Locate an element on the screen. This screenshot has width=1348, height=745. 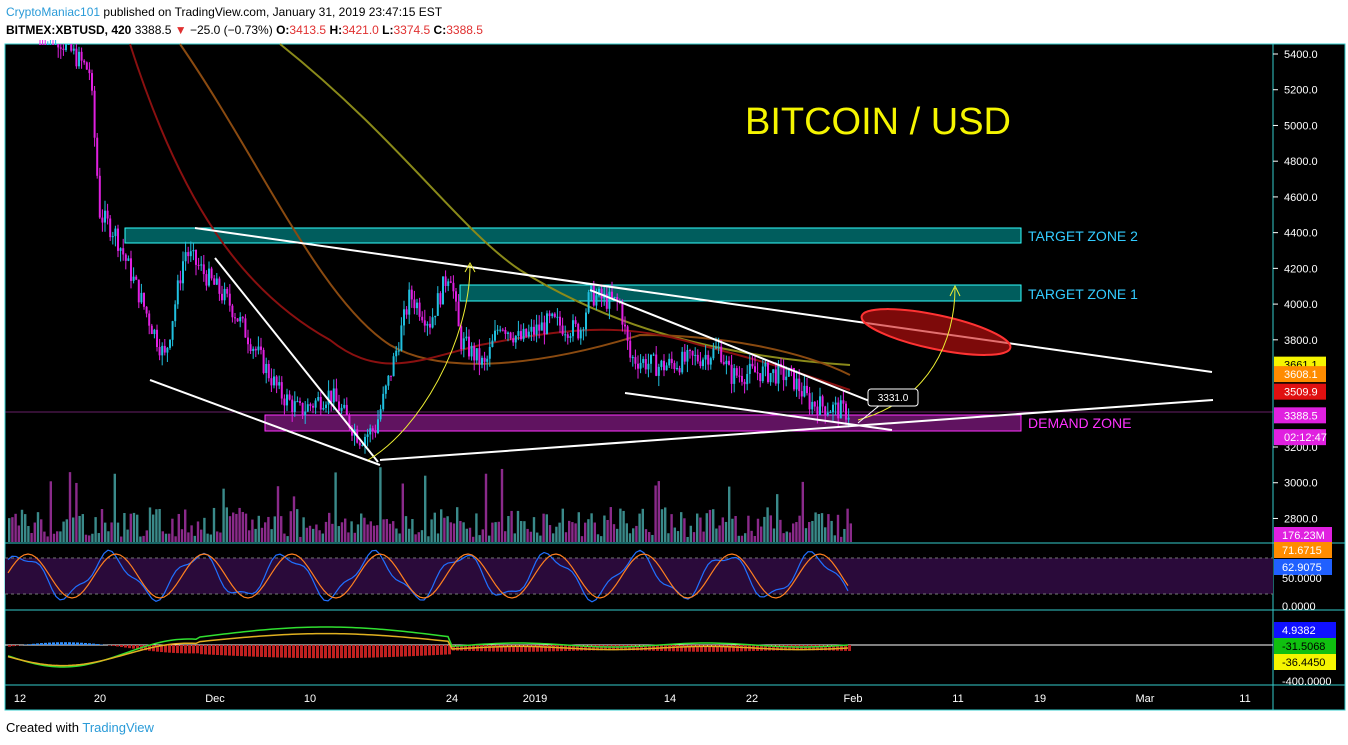
author: CryptoManiac101 is located at coordinates (53, 12).